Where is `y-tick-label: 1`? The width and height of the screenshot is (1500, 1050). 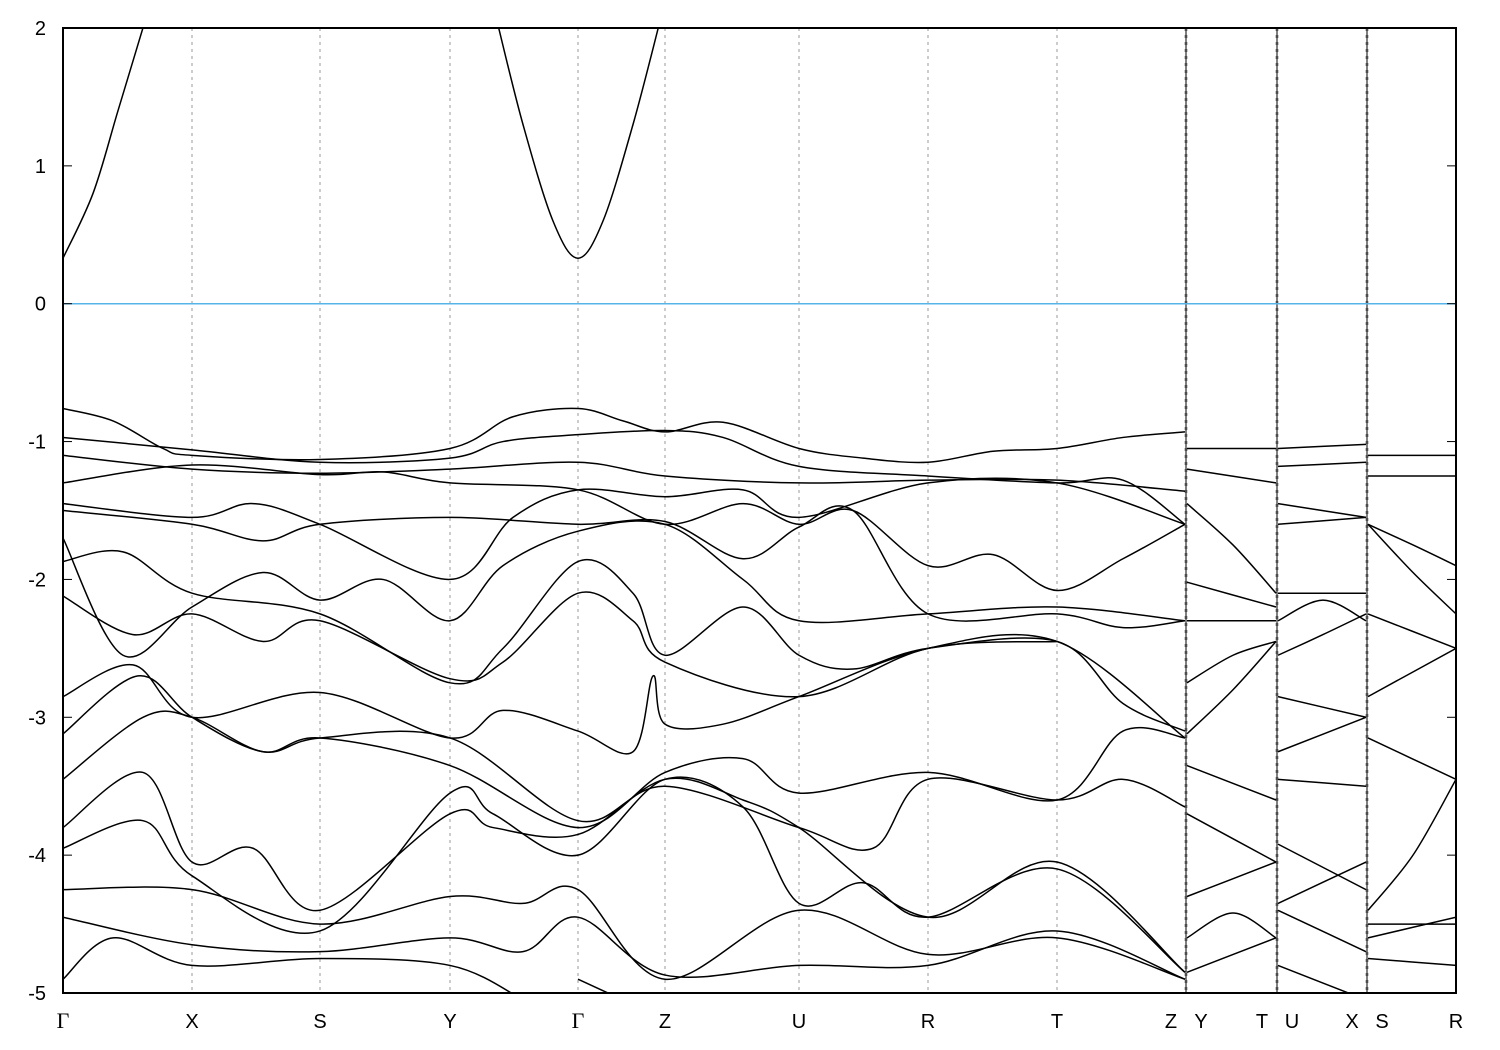 y-tick-label: 1 is located at coordinates (40, 167).